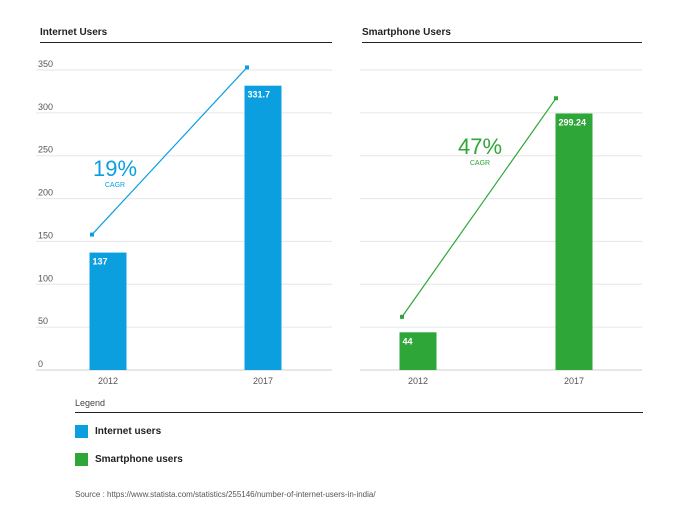 The width and height of the screenshot is (676, 511). I want to click on legend-rule, so click(359, 412).